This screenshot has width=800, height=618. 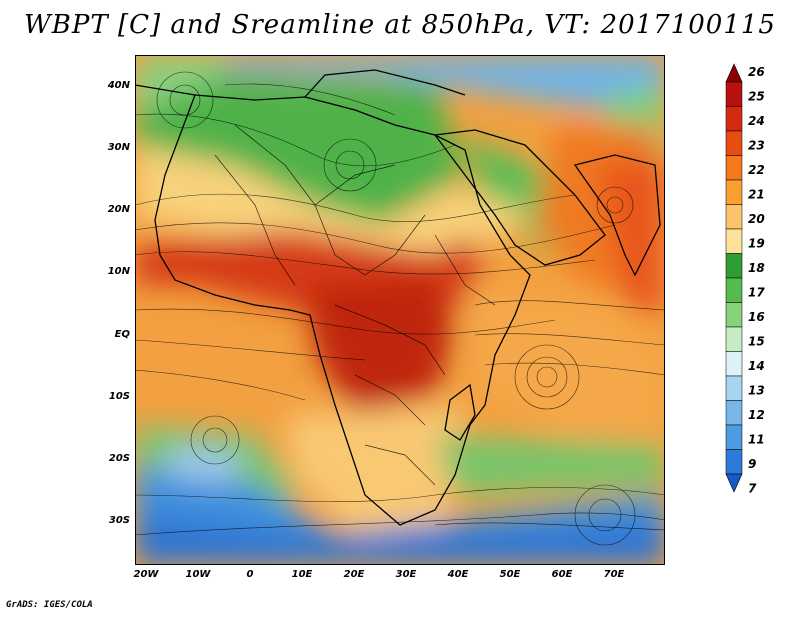 What do you see at coordinates (146, 574) in the screenshot?
I see `lon-label-20w: 20W` at bounding box center [146, 574].